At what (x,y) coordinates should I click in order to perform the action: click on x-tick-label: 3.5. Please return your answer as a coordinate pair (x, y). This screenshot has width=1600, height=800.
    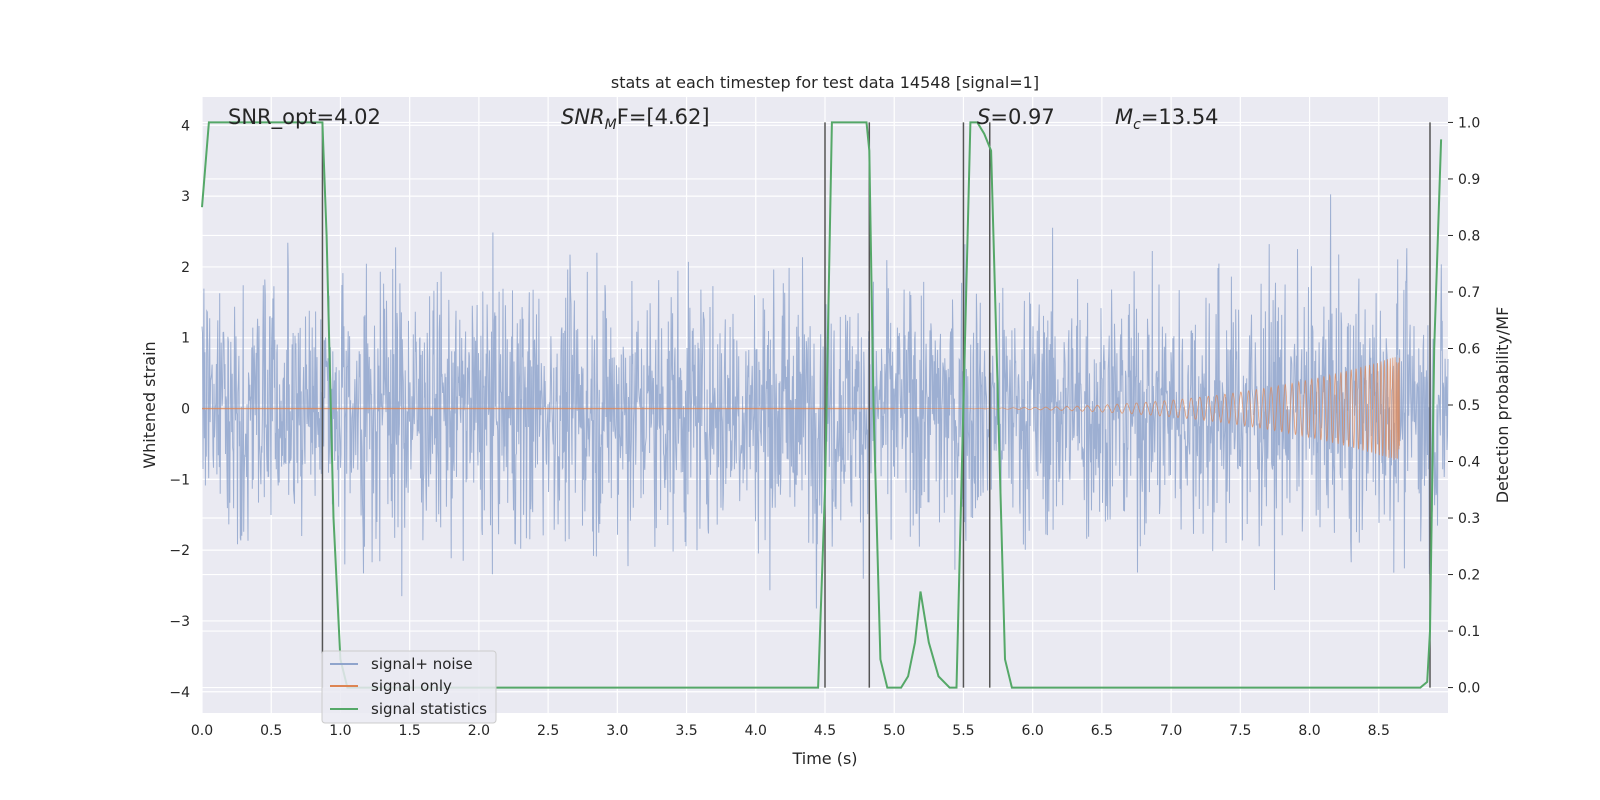
    Looking at the image, I should click on (686, 731).